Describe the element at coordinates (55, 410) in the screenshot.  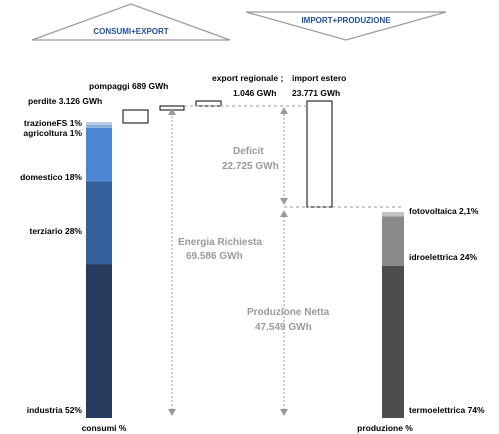
I see `consumi-segment-label-0: industria 52%` at that location.